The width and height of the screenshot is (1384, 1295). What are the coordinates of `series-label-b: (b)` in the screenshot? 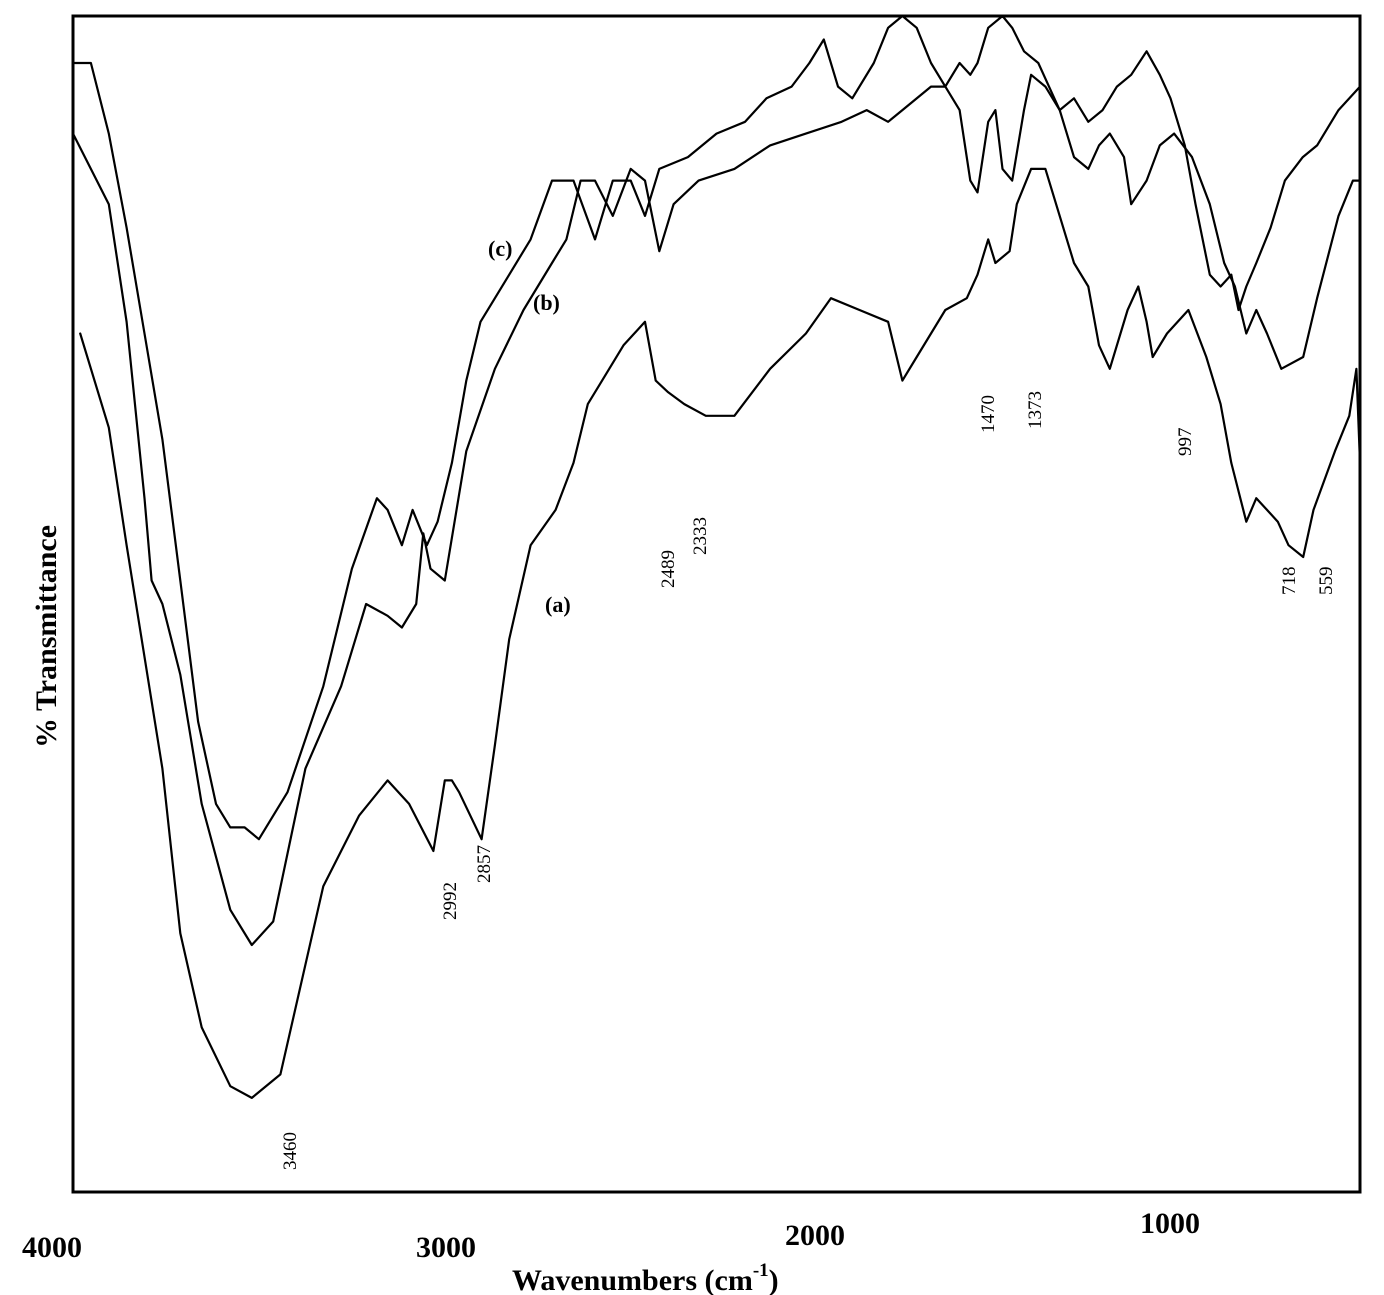 It's located at (546, 302).